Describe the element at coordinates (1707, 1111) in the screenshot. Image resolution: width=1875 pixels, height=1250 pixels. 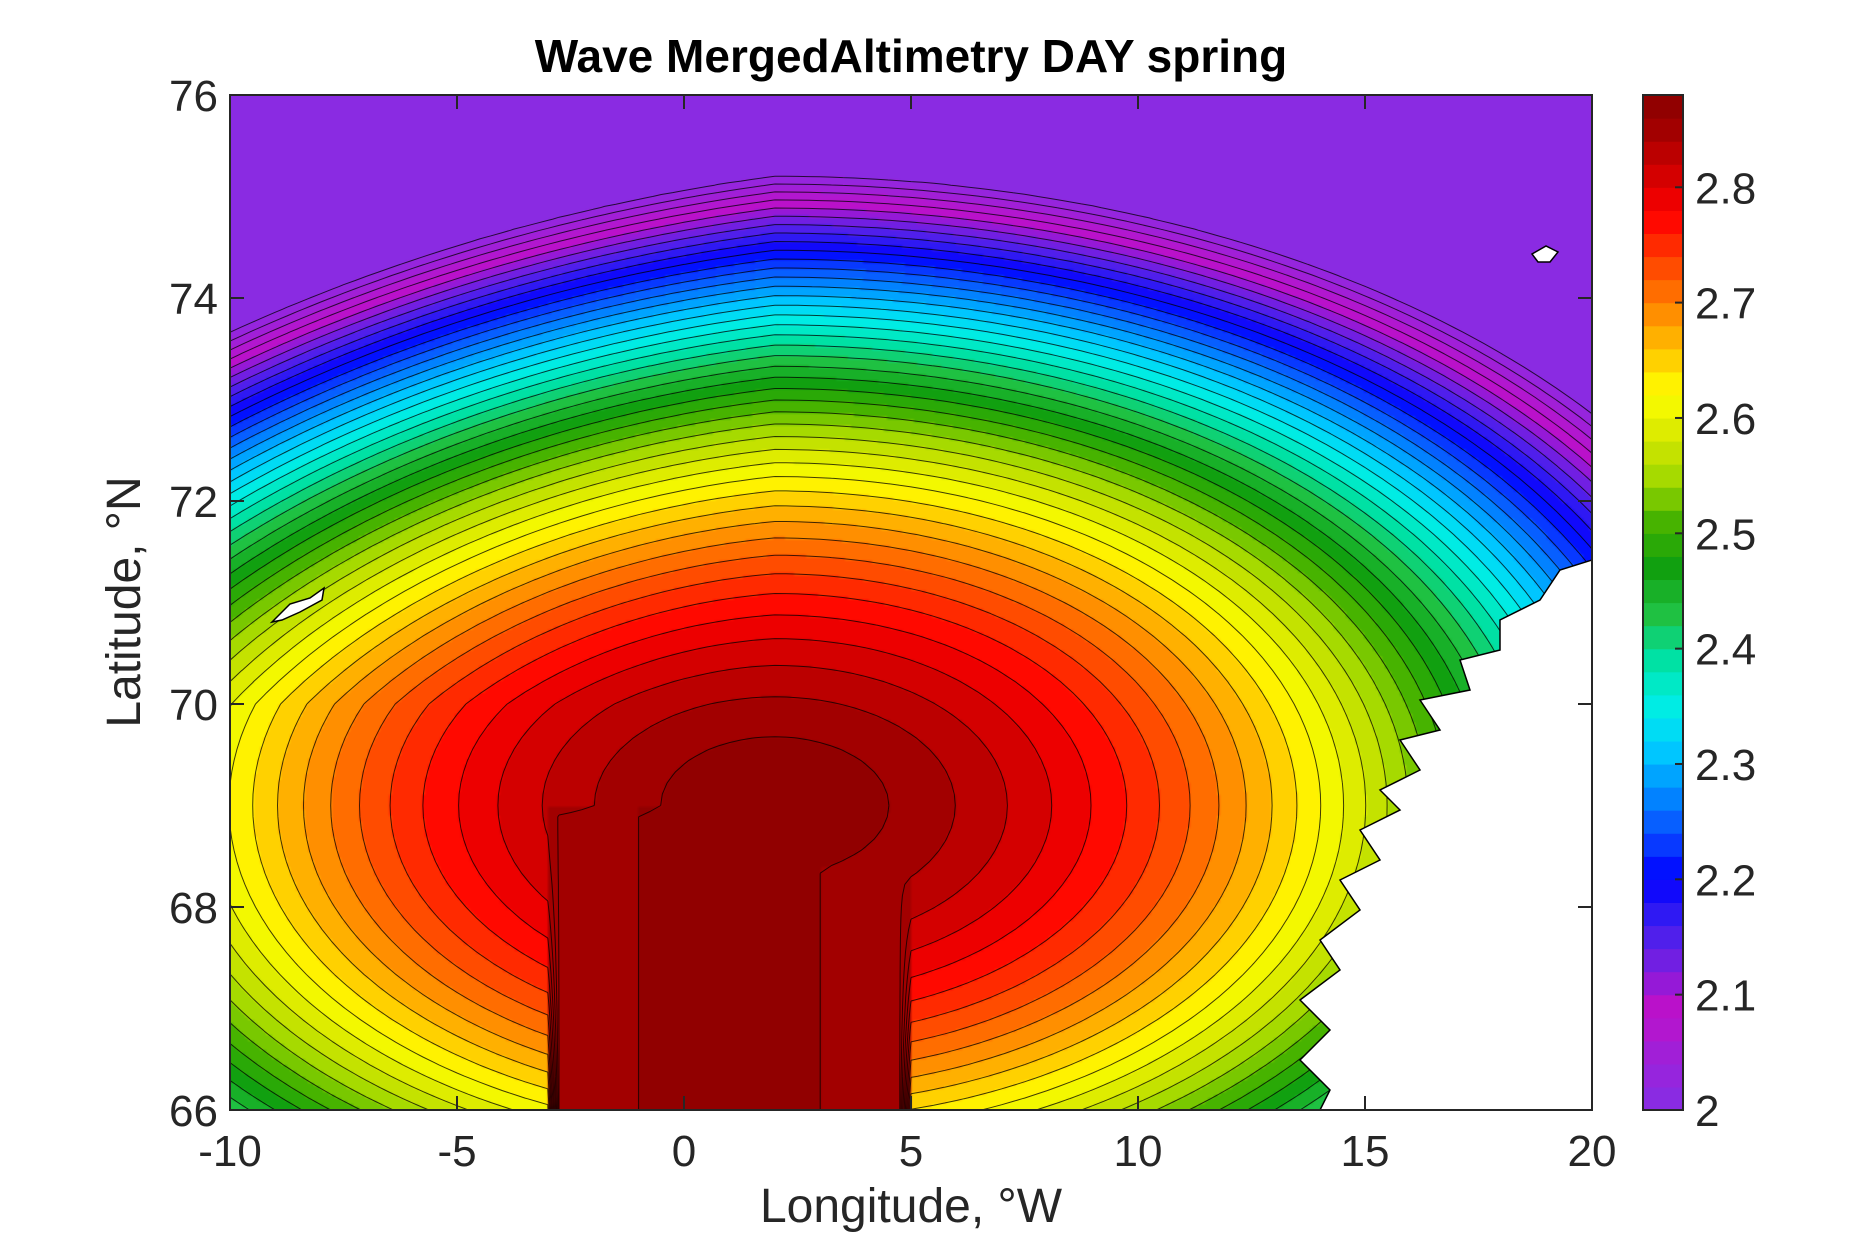
I see `colorbar-tick-label: 2` at that location.